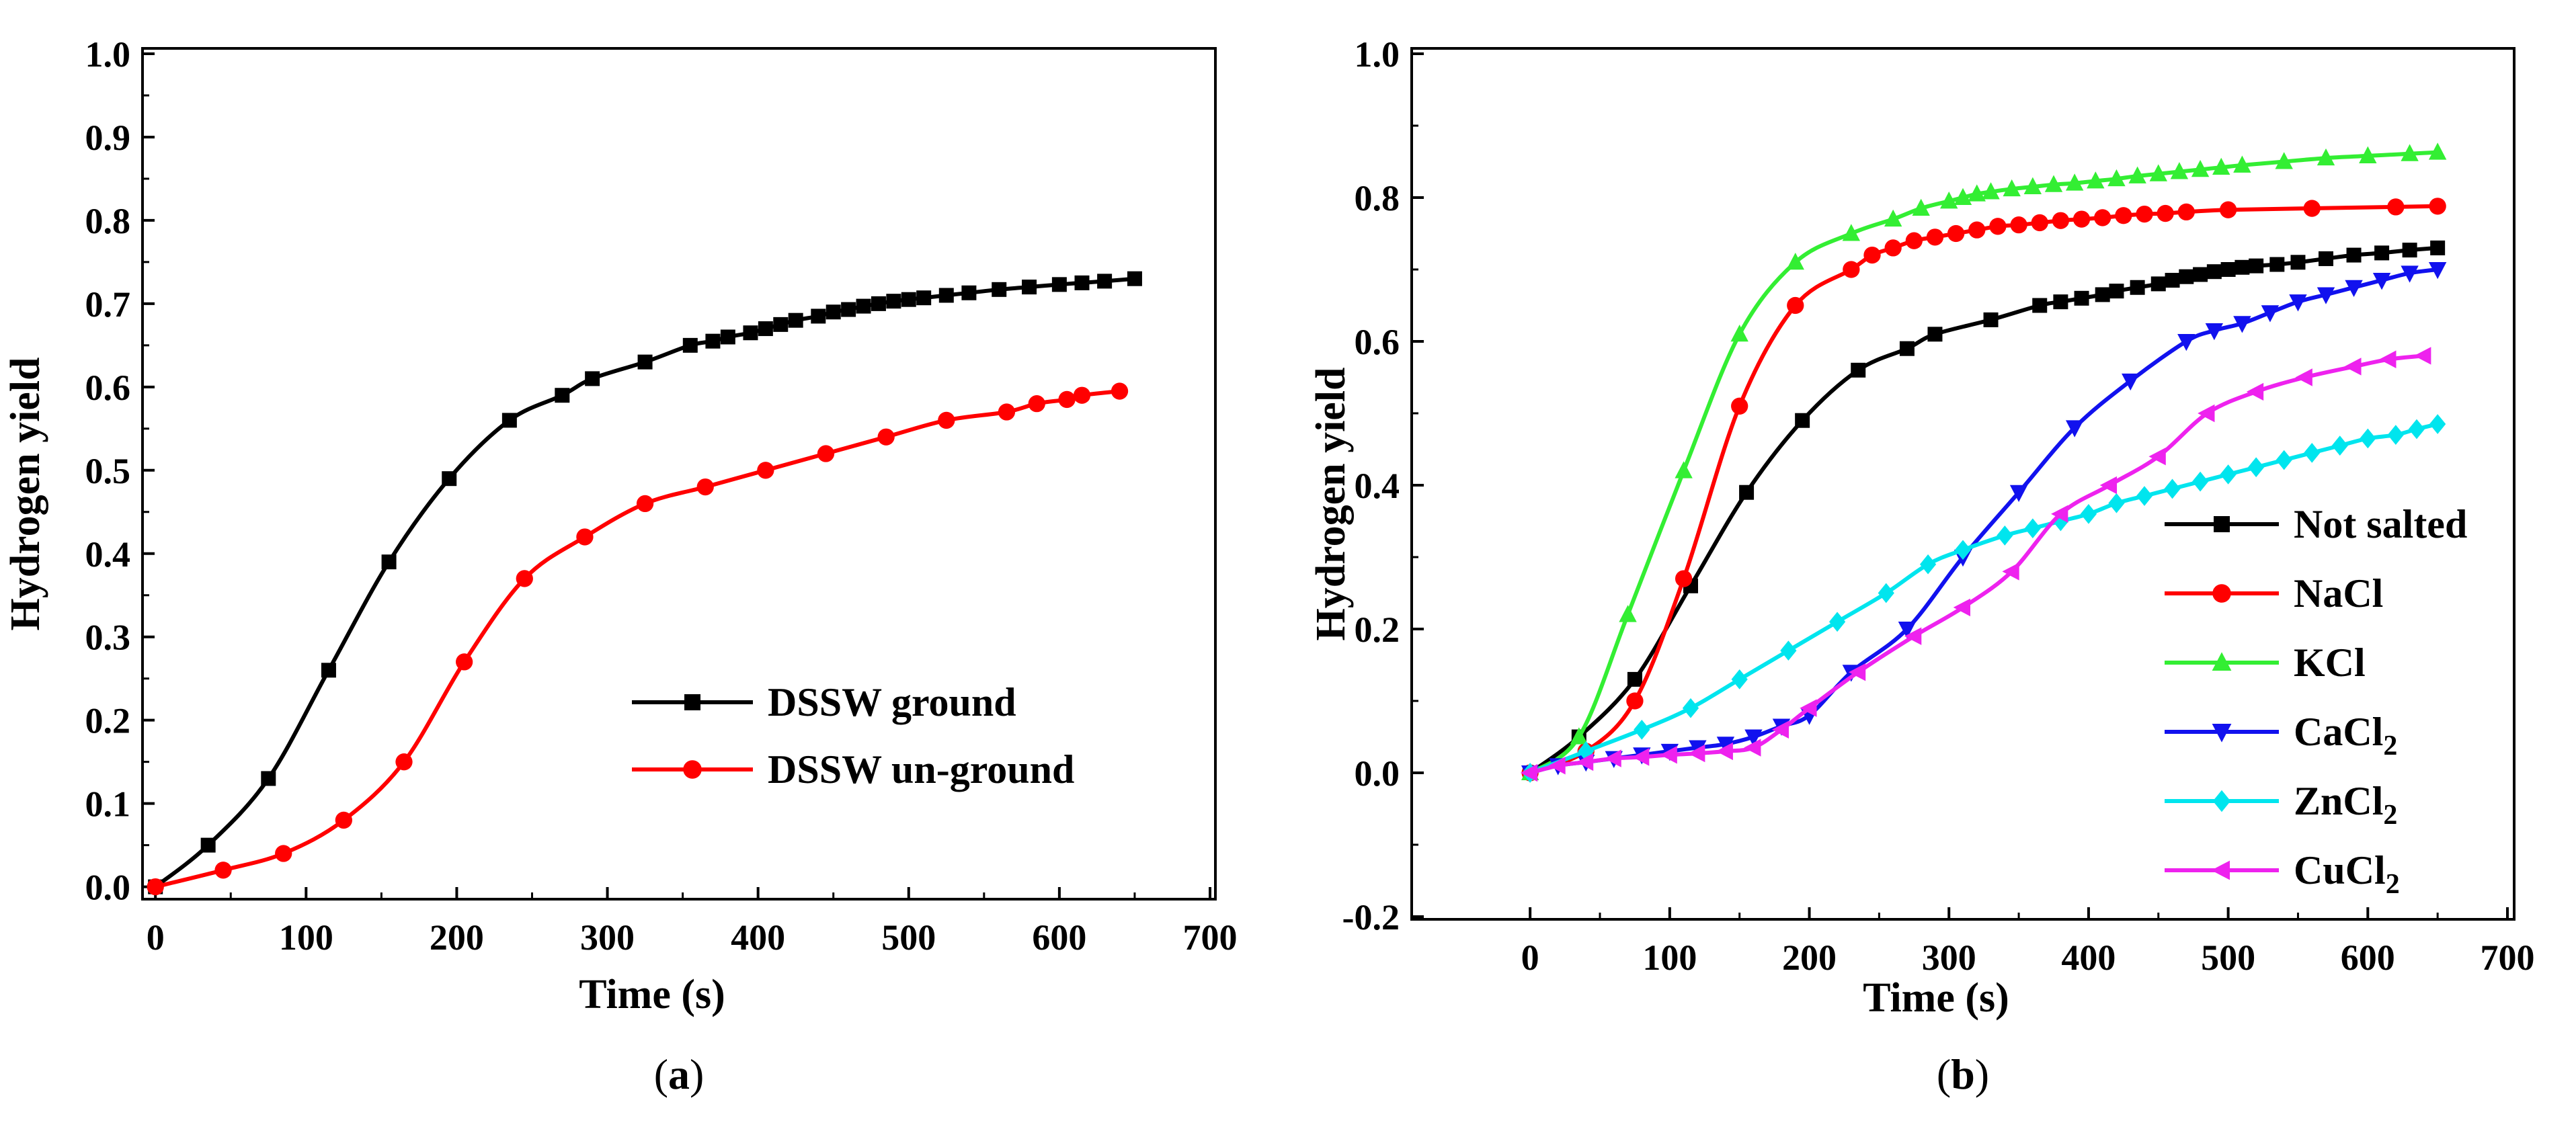 This screenshot has height=1129, width=2576. I want to click on y-tick-label: 0.7, so click(108, 305).